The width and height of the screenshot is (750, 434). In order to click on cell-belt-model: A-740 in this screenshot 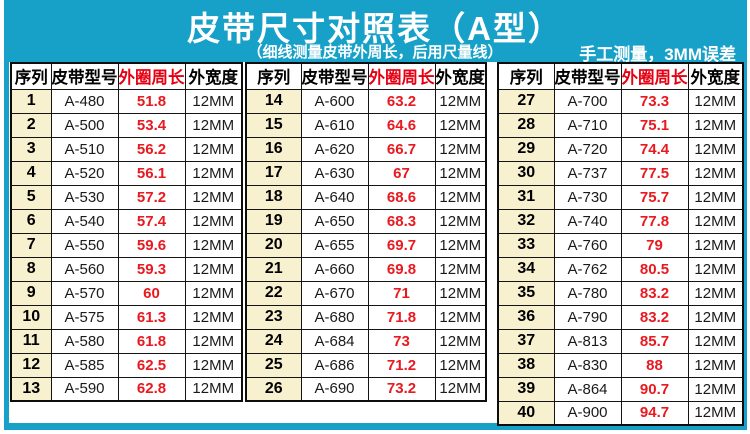, I will do `click(587, 221)`.